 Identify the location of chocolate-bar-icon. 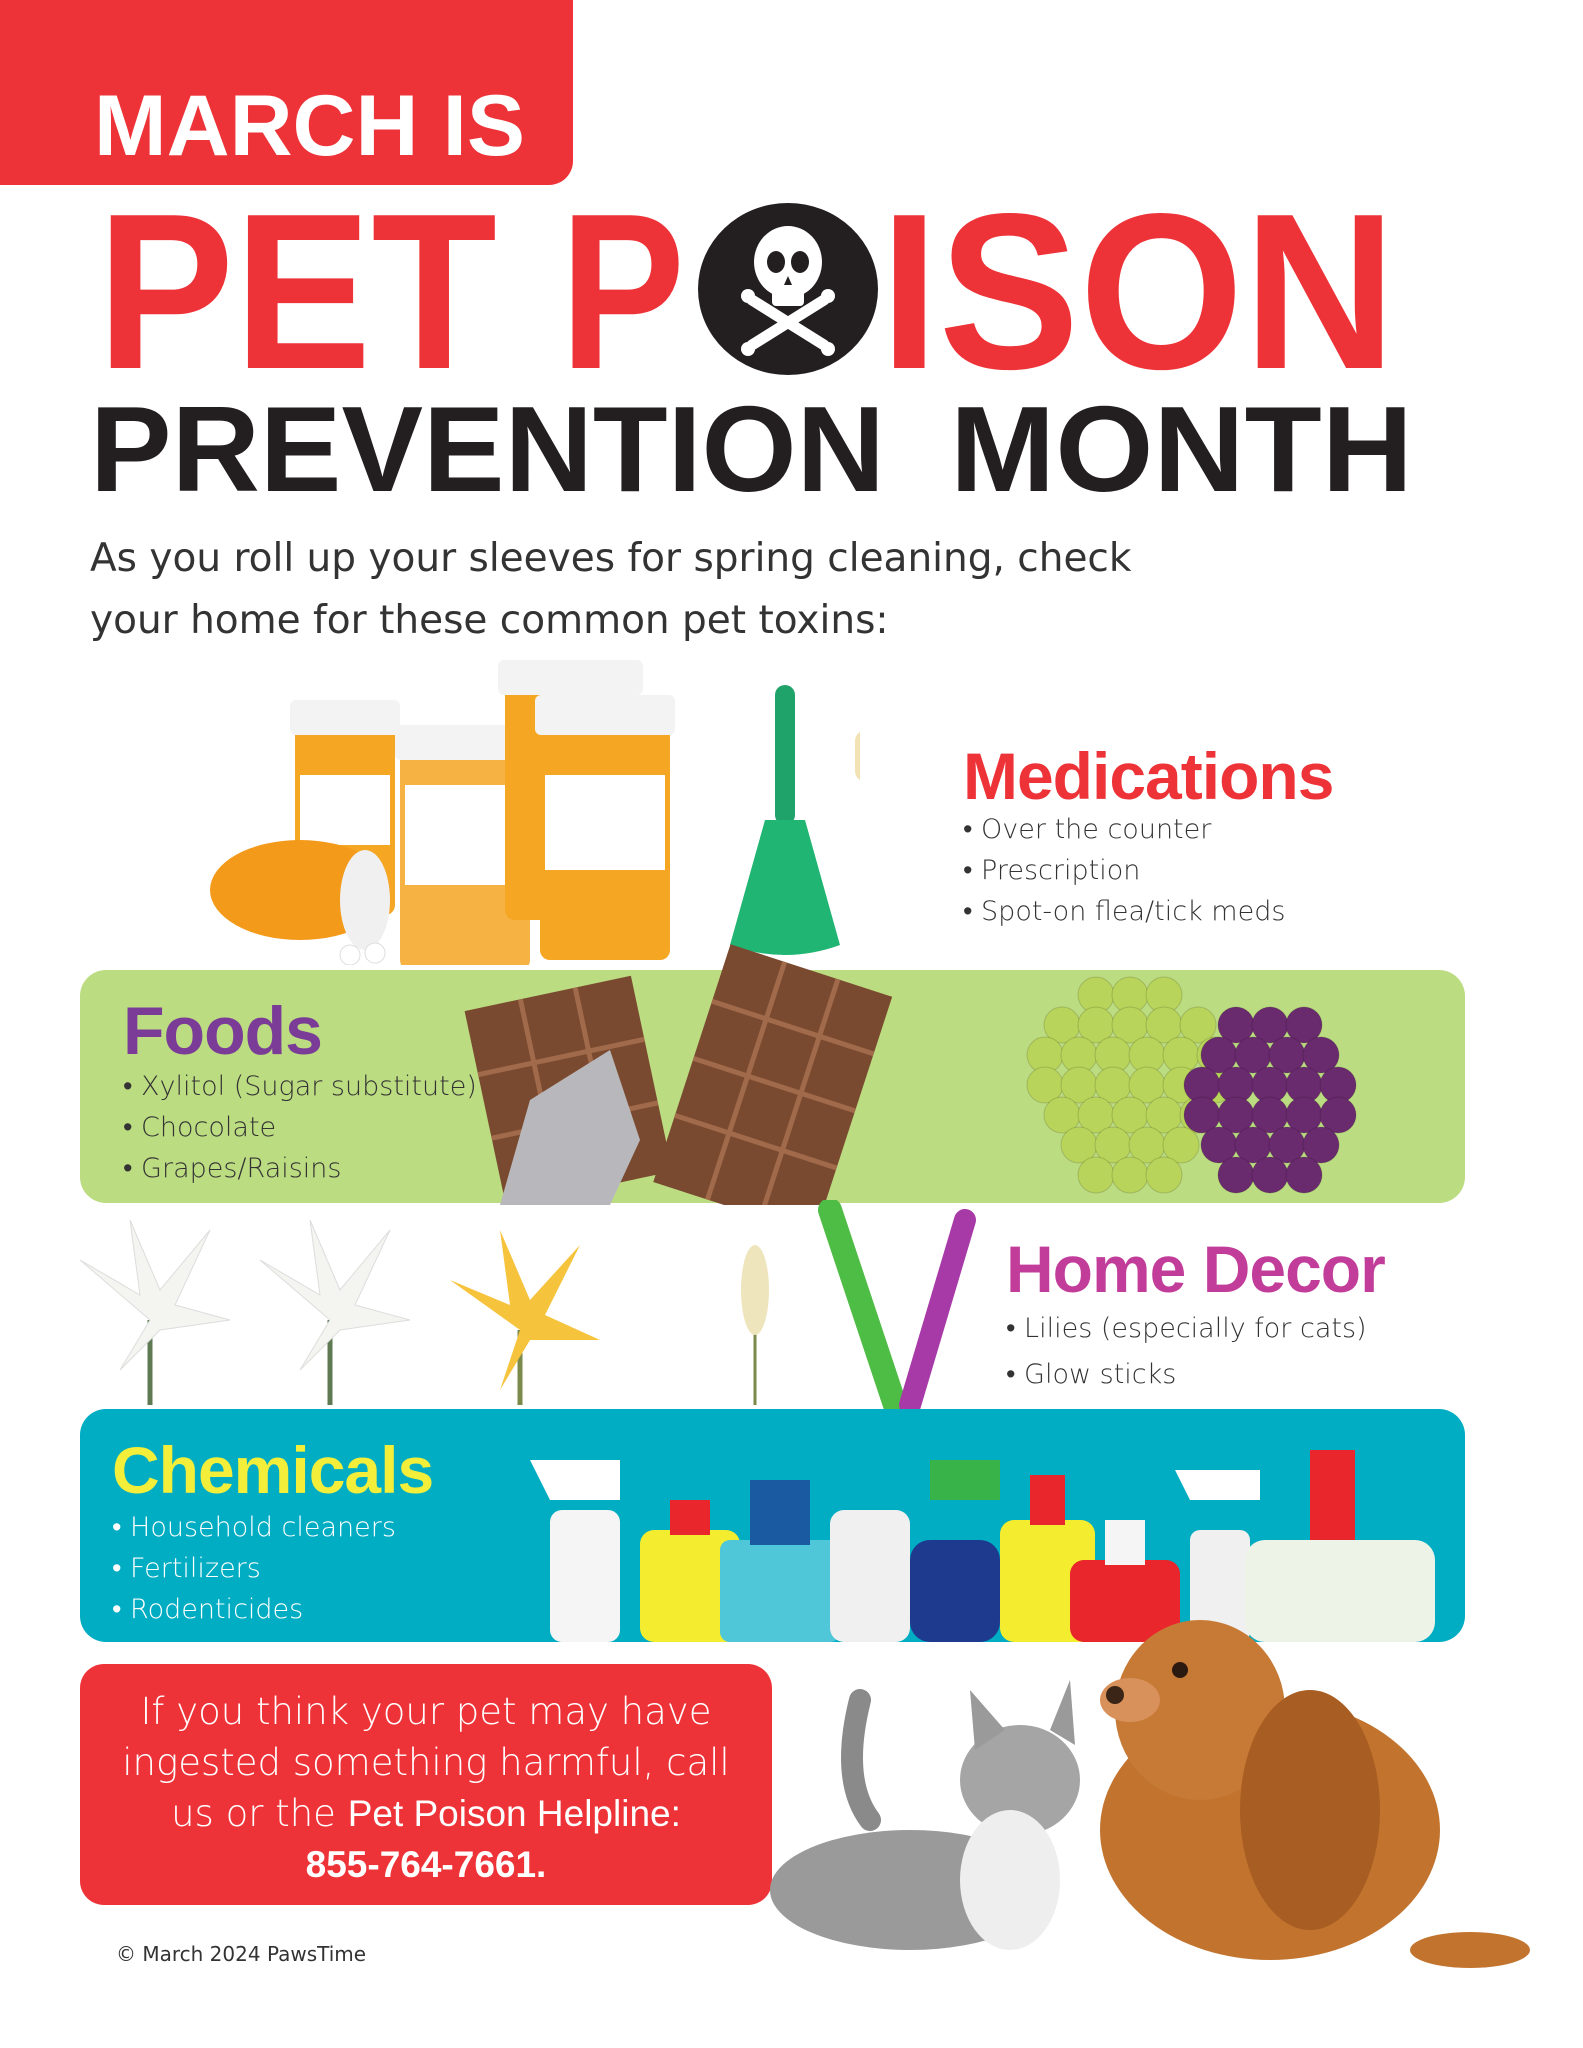
(678, 1074).